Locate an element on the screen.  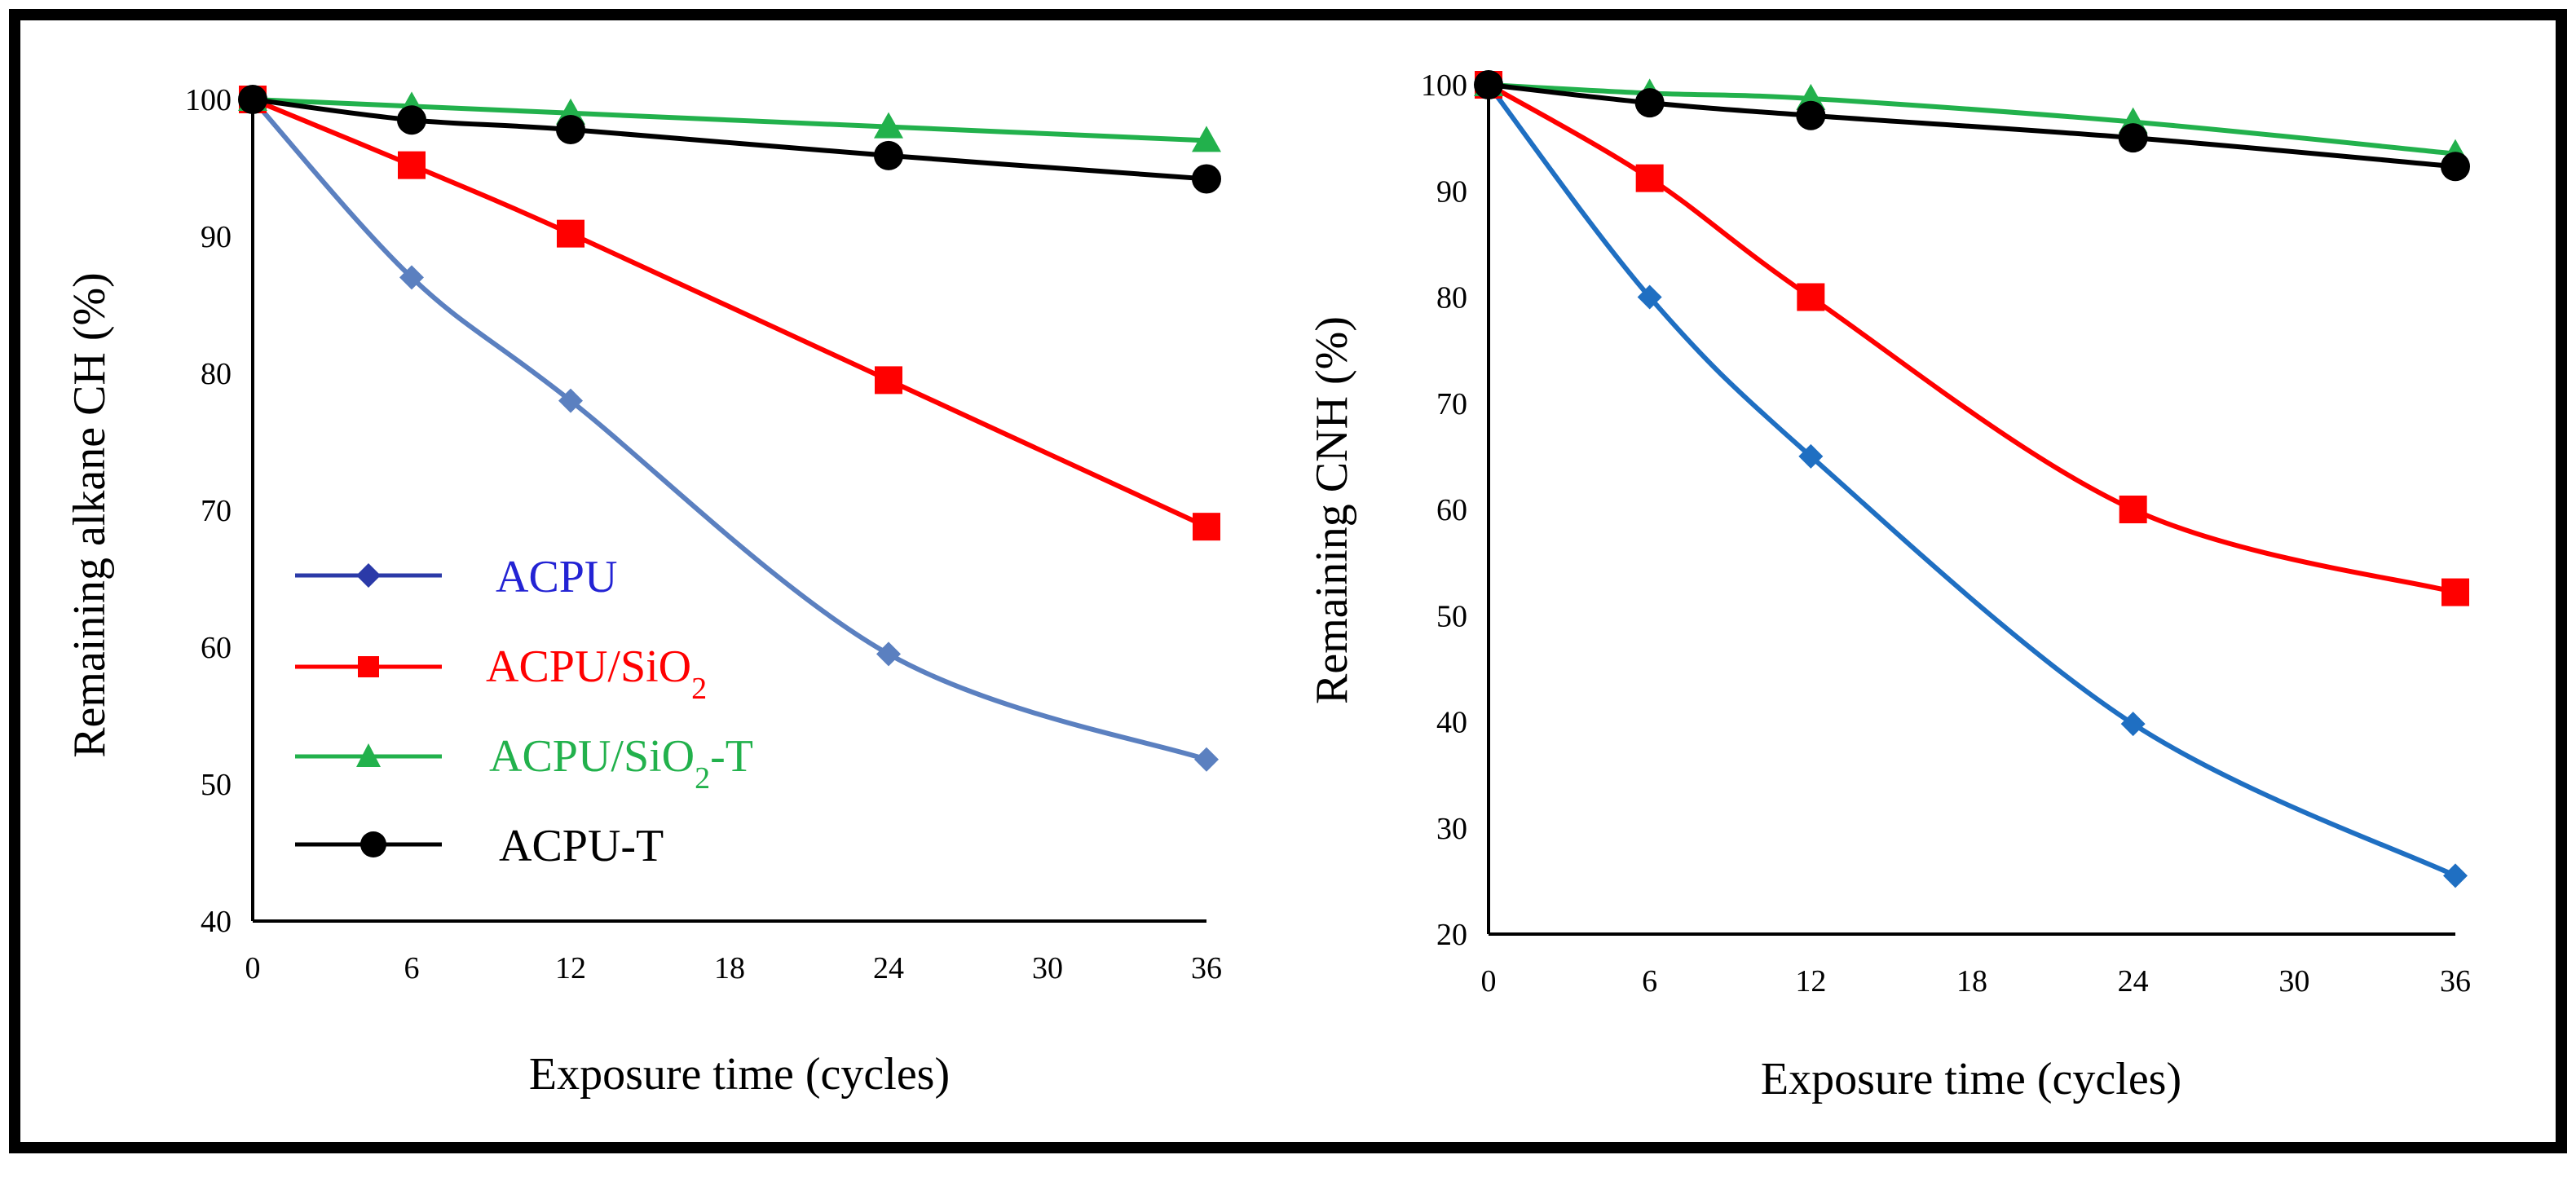
legend-label-sio2t-main: ACPU/SiO is located at coordinates (592, 756).